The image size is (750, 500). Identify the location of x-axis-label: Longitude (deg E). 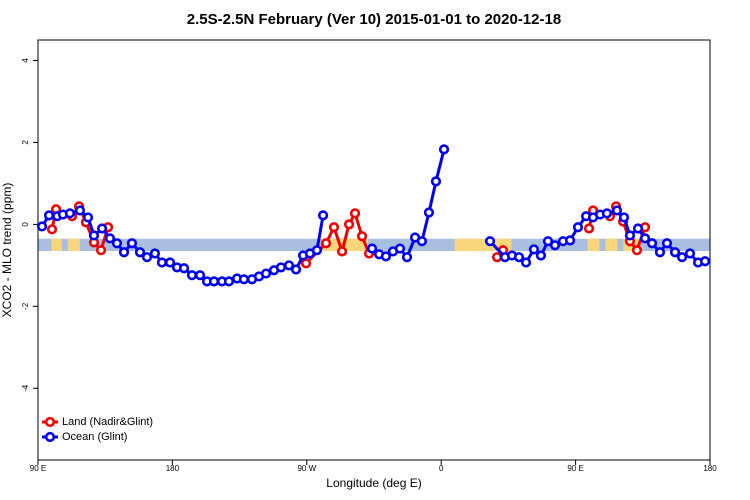
(373, 483).